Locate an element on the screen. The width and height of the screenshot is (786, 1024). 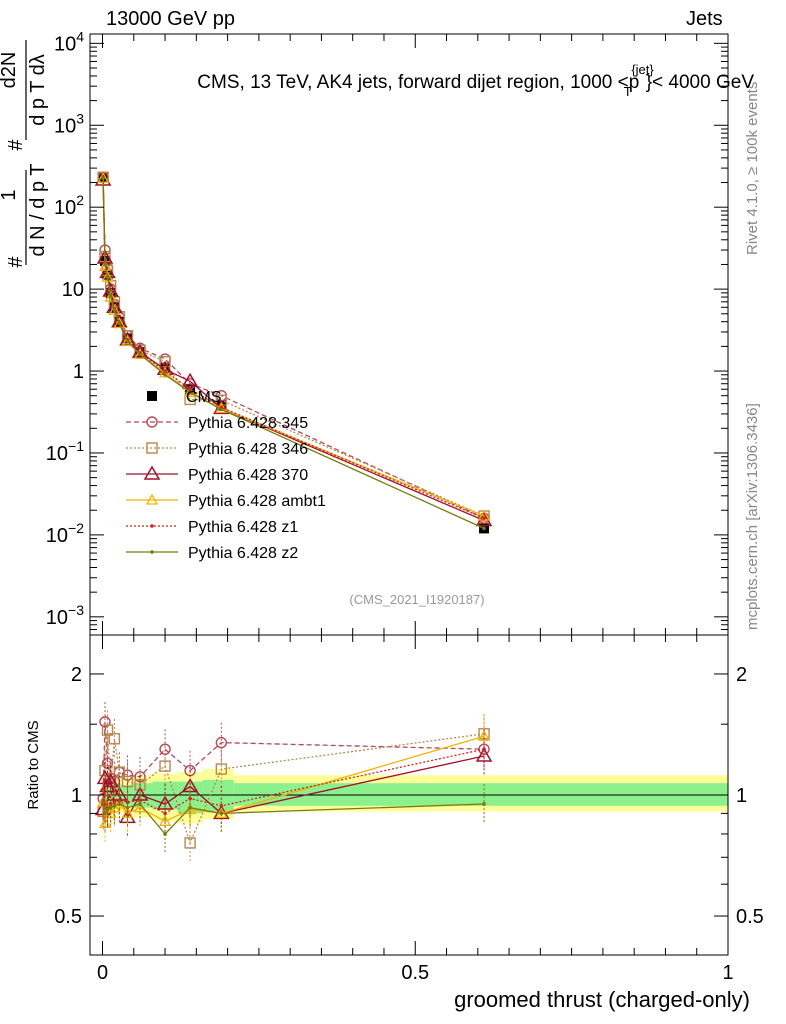
watermark: (CMS_2021_I1920187) is located at coordinates (416, 599).